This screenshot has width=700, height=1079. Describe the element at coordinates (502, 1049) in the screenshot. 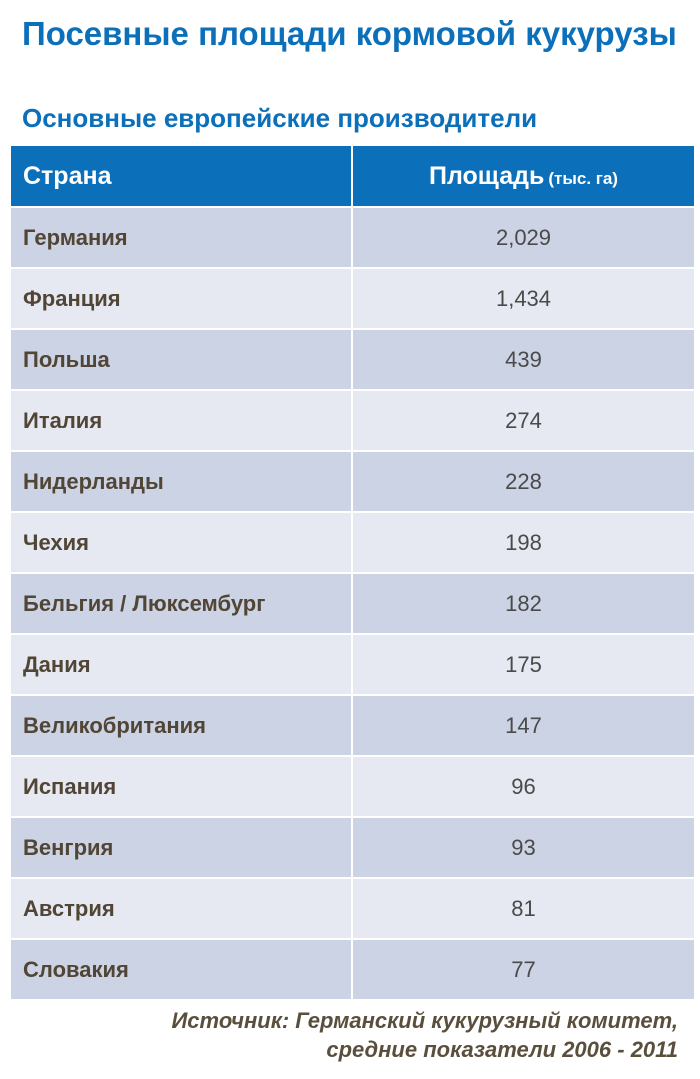

I see `source-line-2: средние показатели 2006 - 2011` at that location.